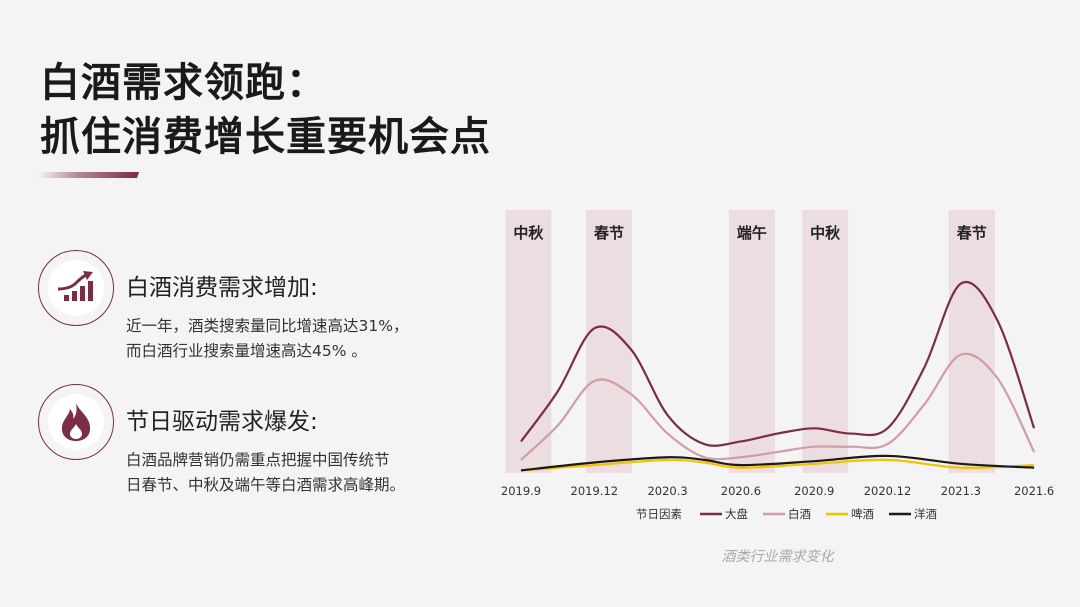 The width and height of the screenshot is (1080, 607). I want to click on series-line-白酒, so click(778, 406).